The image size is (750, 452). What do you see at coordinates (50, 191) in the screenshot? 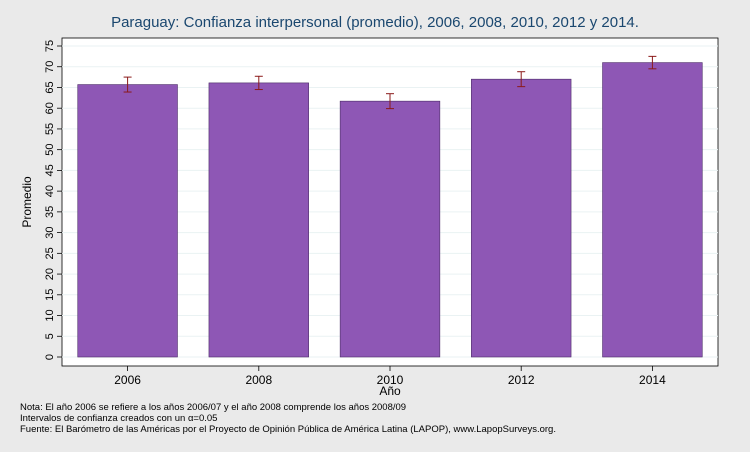
I see `y-tick-label: 40` at bounding box center [50, 191].